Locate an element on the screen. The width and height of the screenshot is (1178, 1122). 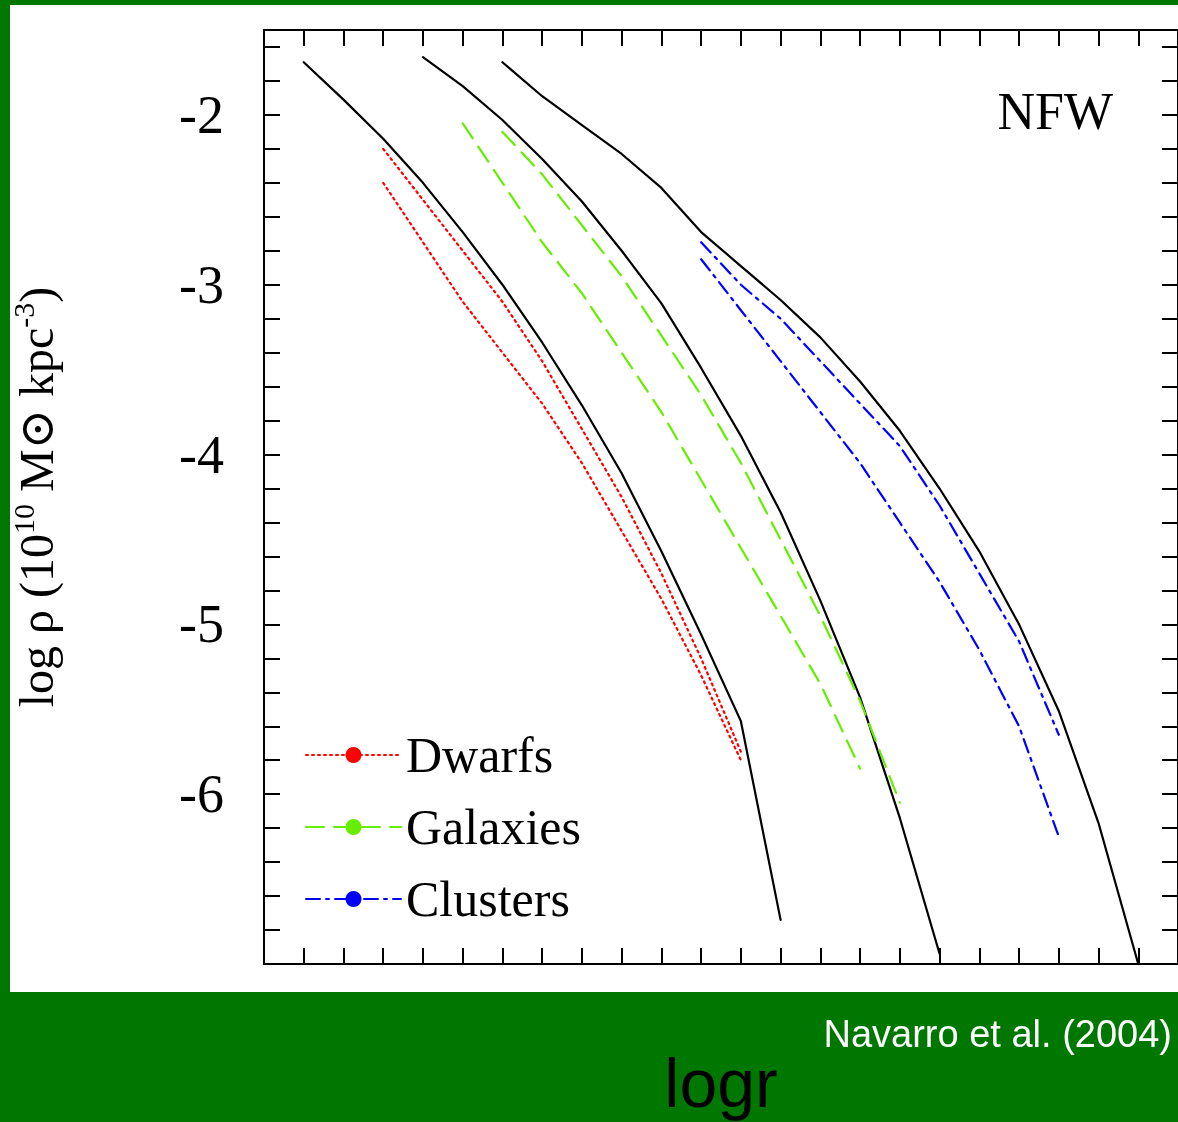
y-tick-label: -2 is located at coordinates (201, 114).